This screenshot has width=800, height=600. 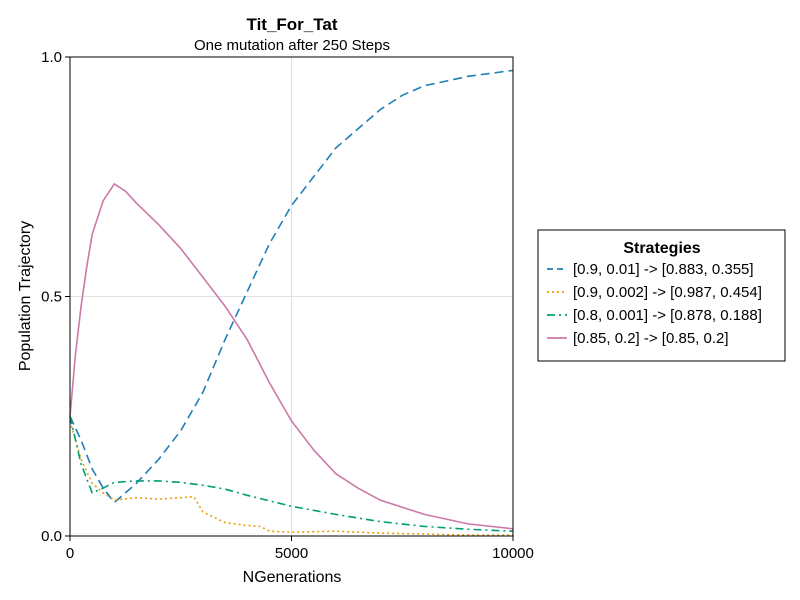 What do you see at coordinates (51, 57) in the screenshot?
I see `y-tick-label: 1.0` at bounding box center [51, 57].